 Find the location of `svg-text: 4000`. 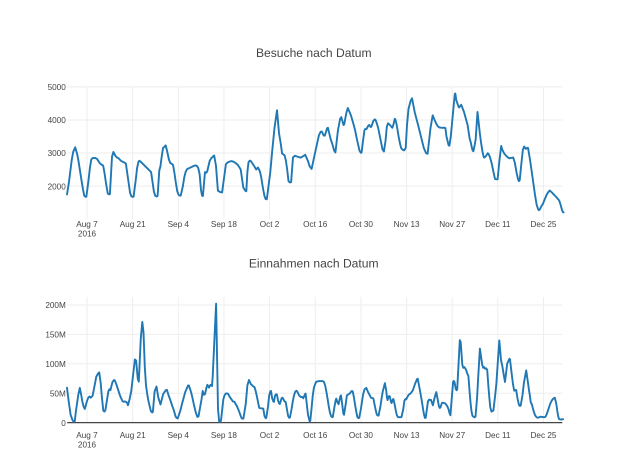

svg-text: 4000 is located at coordinates (57, 120).